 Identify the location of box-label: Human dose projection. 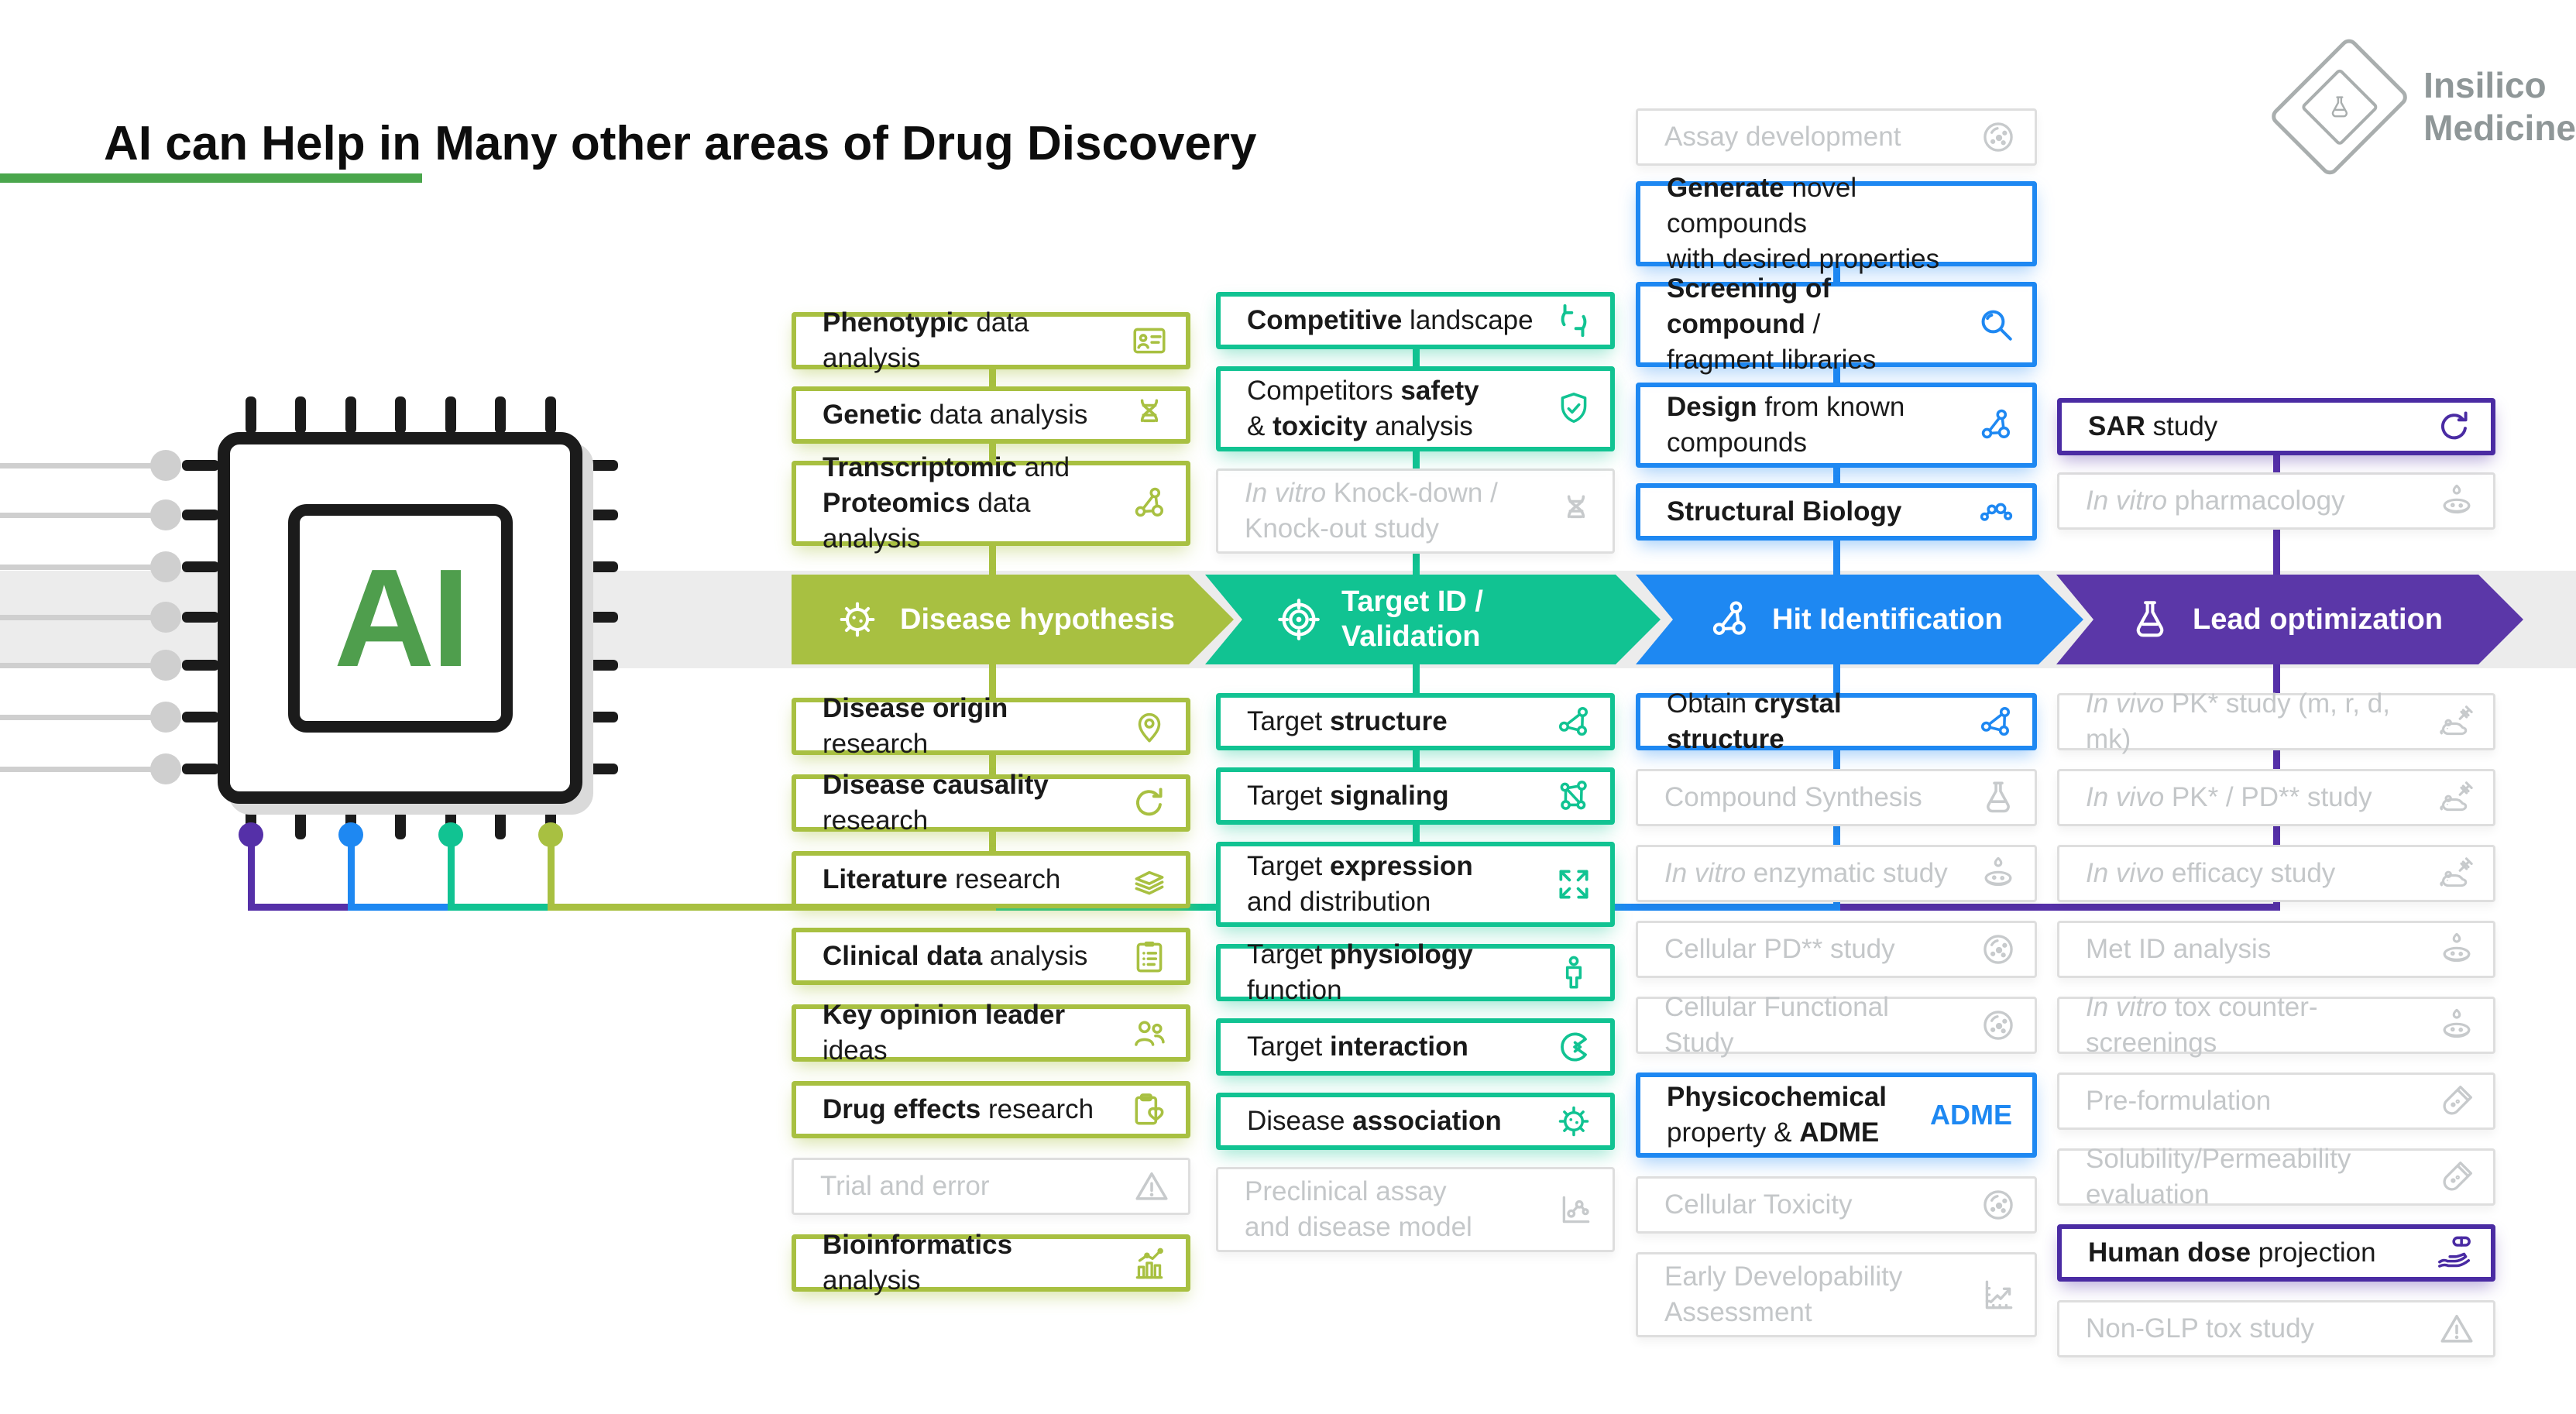
(2232, 1253).